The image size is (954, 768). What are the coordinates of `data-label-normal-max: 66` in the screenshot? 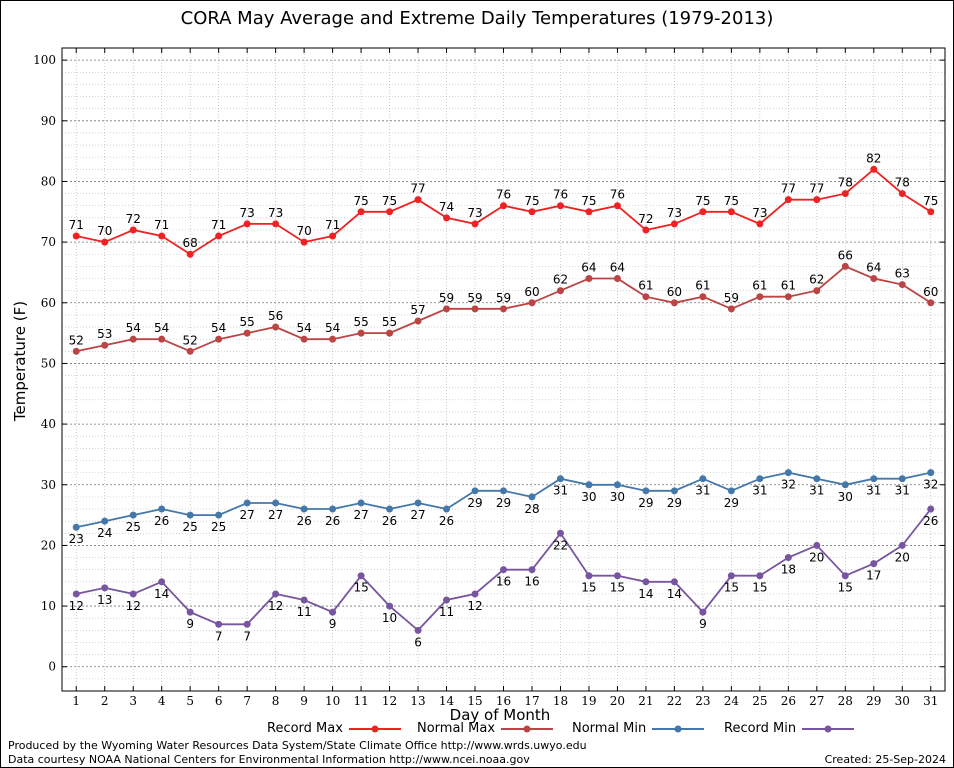 It's located at (845, 255).